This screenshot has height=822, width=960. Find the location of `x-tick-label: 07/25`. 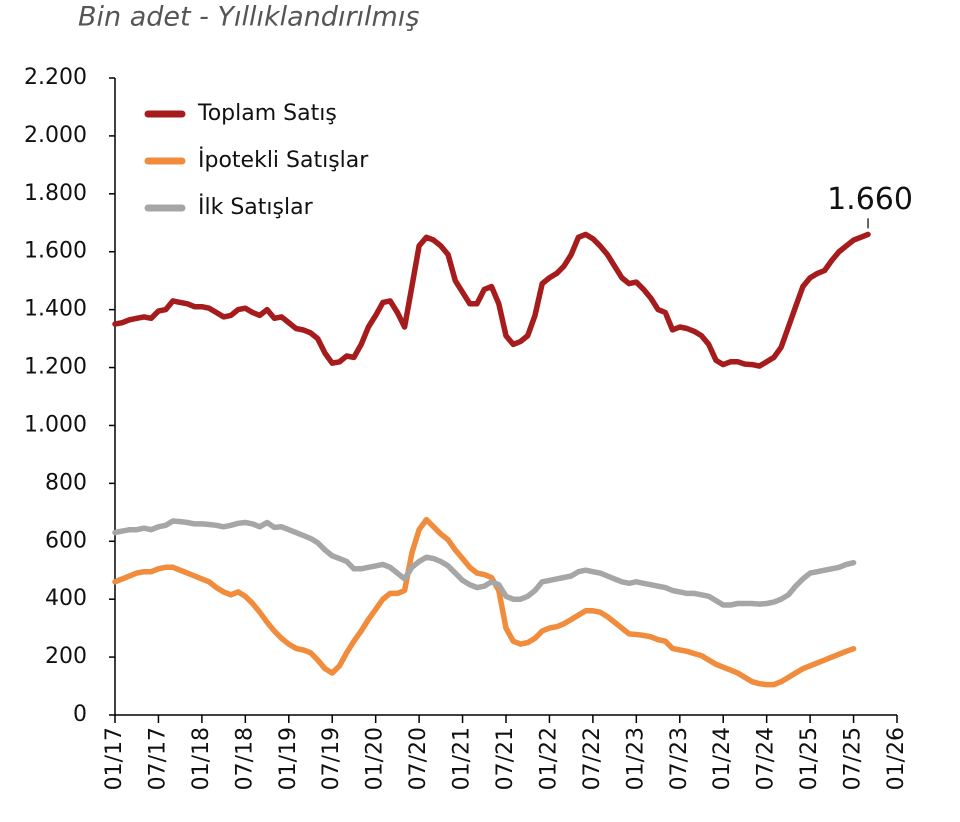

x-tick-label: 07/25 is located at coordinates (853, 758).